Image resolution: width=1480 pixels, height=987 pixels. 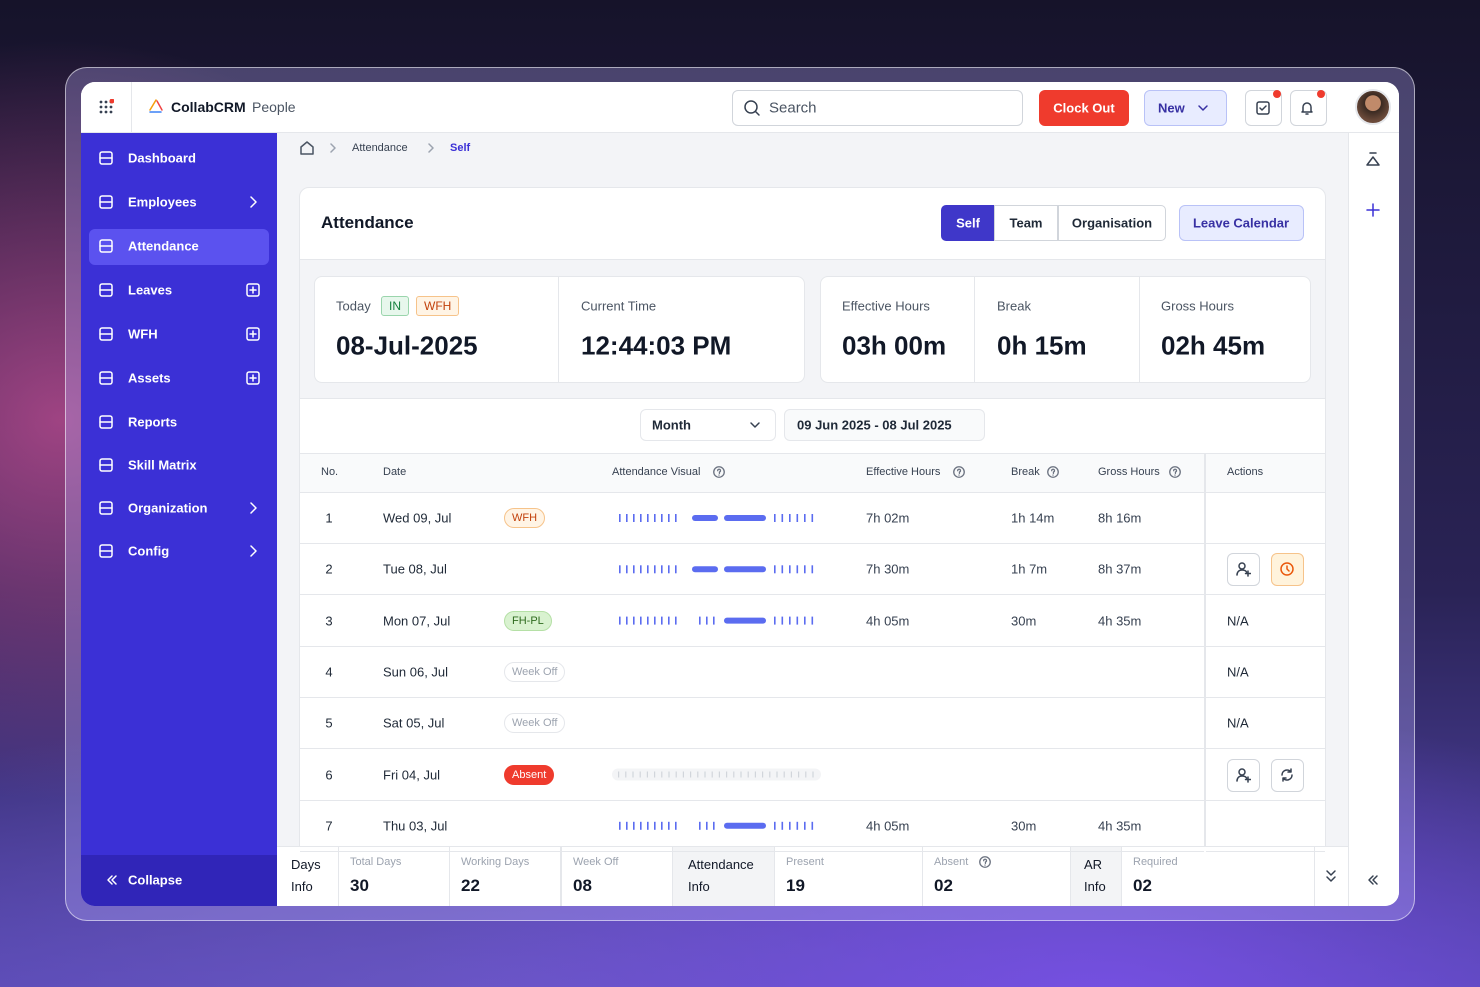 What do you see at coordinates (1129, 472) in the screenshot?
I see `column-header: Gross Hours` at bounding box center [1129, 472].